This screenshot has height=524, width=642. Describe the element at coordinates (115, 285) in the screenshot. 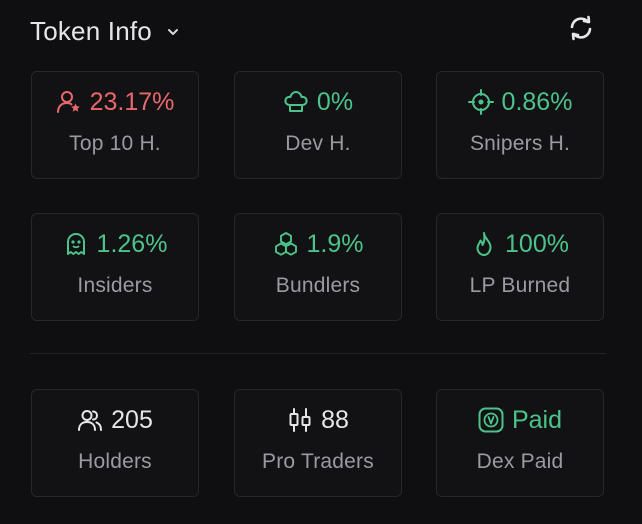

I see `insiders-label: Insiders` at that location.